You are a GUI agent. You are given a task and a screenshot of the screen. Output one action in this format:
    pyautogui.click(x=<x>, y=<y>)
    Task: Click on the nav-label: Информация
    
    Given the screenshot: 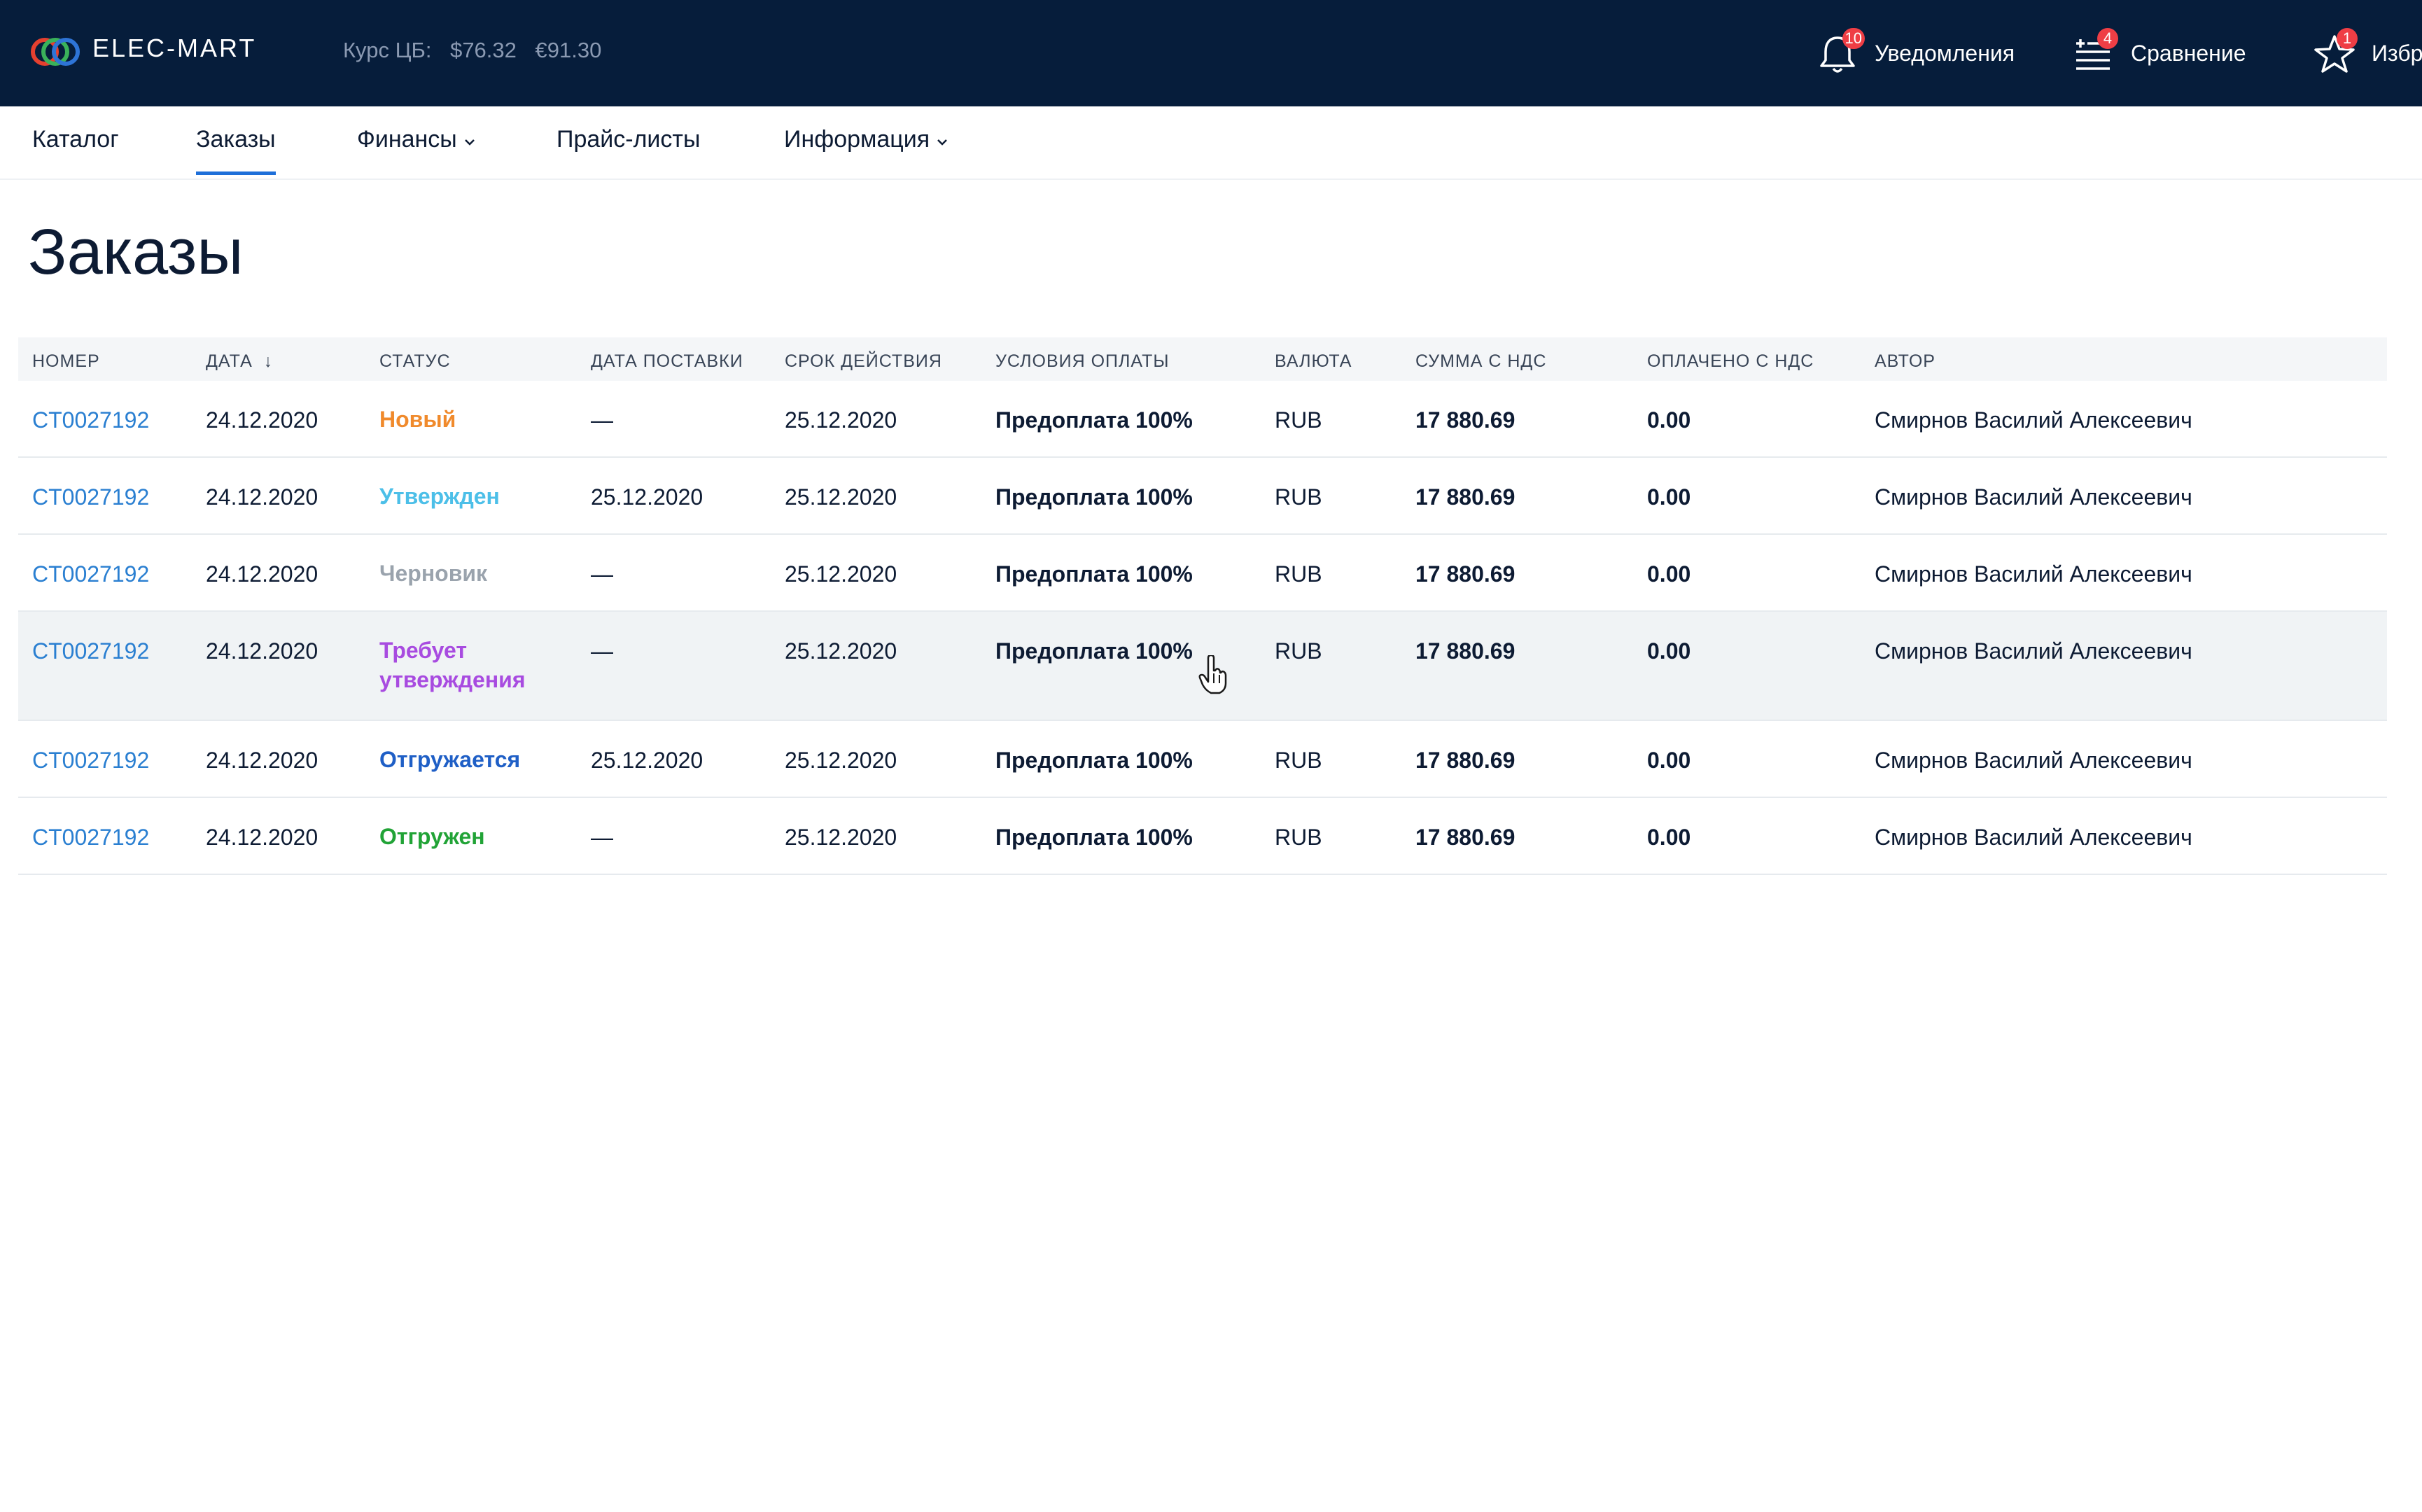 What is the action you would take?
    pyautogui.click(x=857, y=139)
    